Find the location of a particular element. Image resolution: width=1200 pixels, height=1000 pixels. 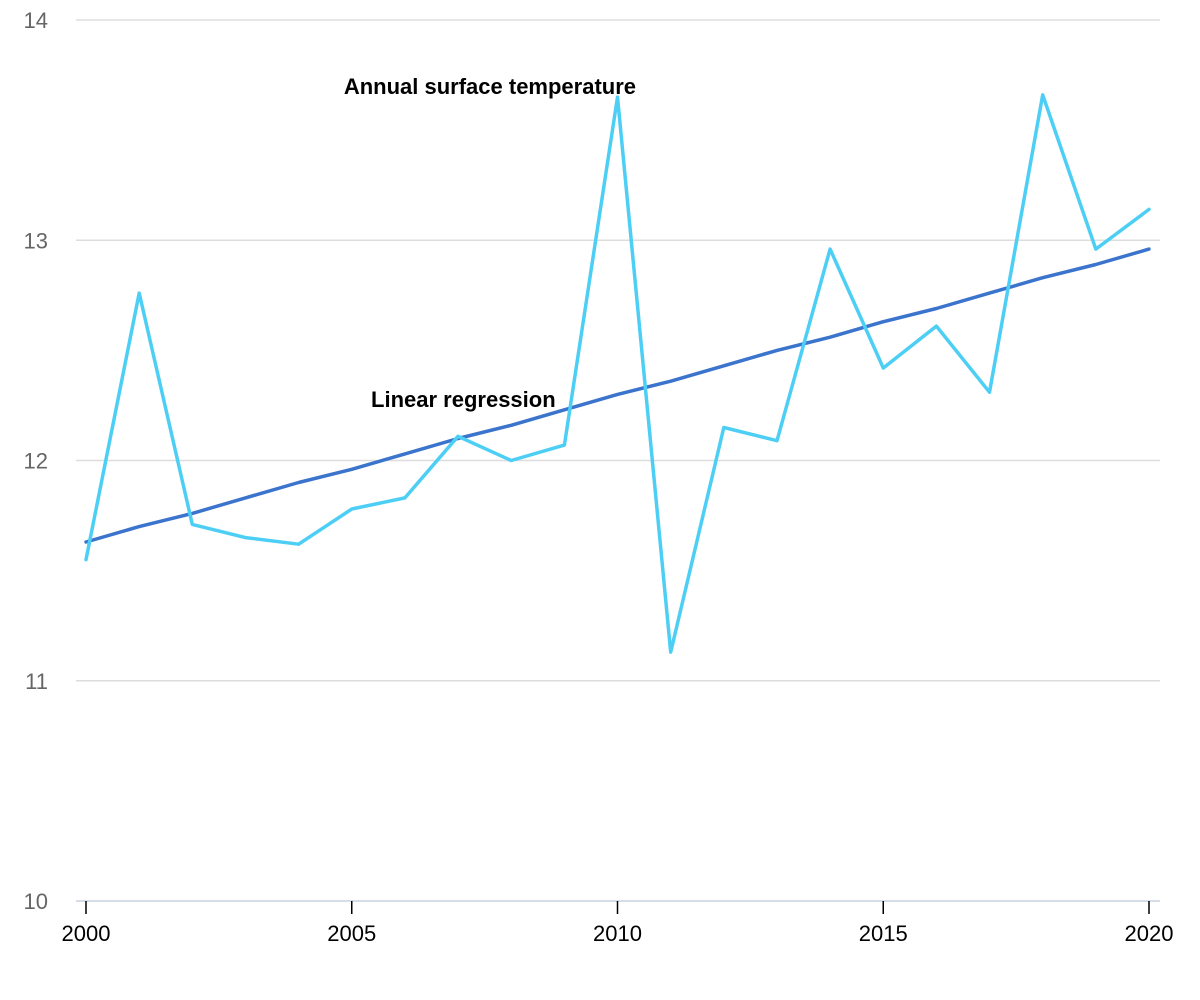

x-axis: 2000 2005 2010 2015 2020 is located at coordinates (618, 923).